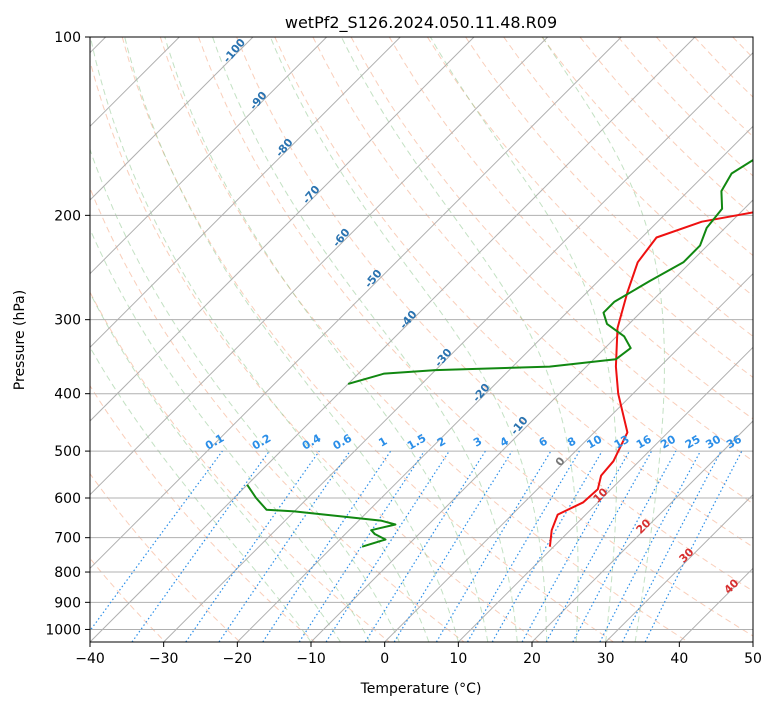 The width and height of the screenshot is (775, 708). Describe the element at coordinates (67, 334) in the screenshot. I see `y-axis: 100 200 300 400 500 600 700 800 900 1000` at that location.